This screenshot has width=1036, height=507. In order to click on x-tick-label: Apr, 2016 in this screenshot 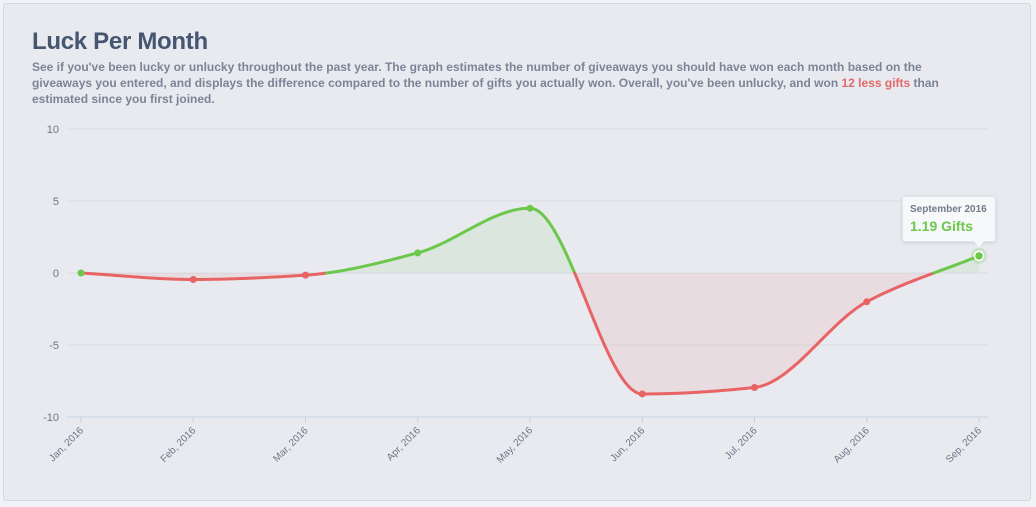, I will do `click(404, 444)`.